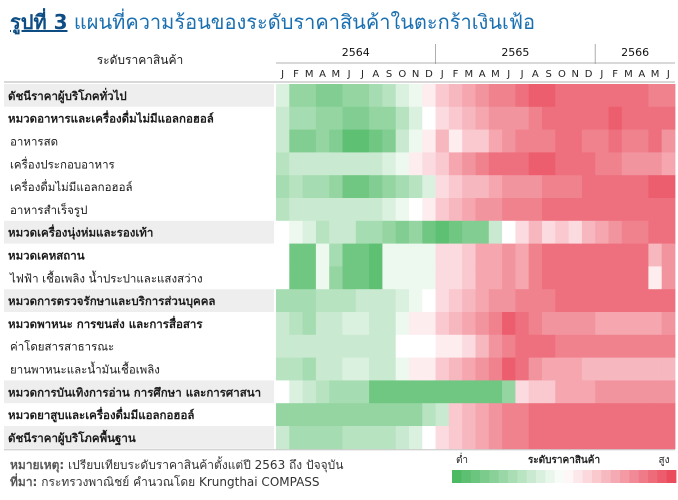  I want to click on month-tick-label: M, so click(628, 74).